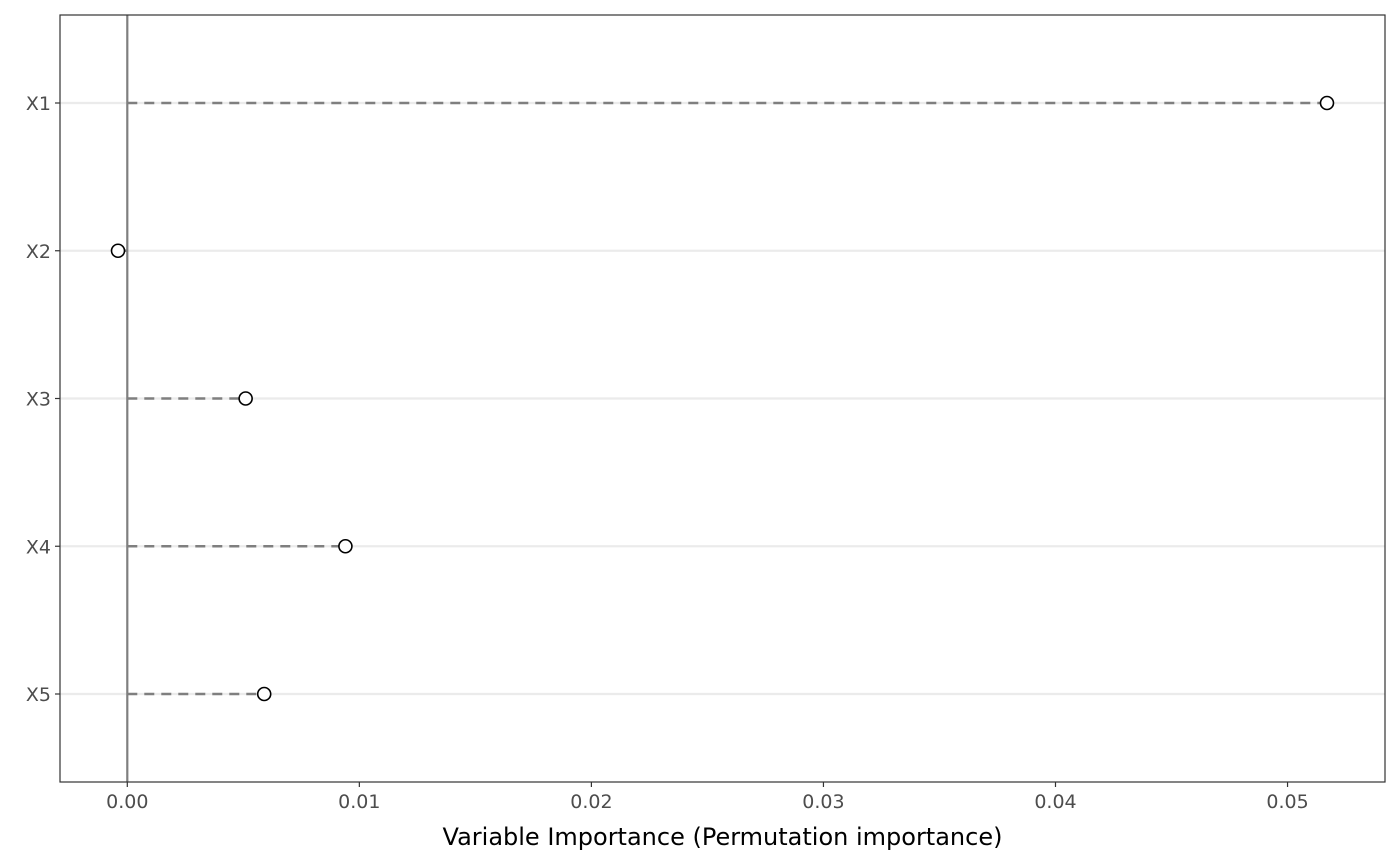  I want to click on x-tick-label-3: 0.03, so click(823, 802).